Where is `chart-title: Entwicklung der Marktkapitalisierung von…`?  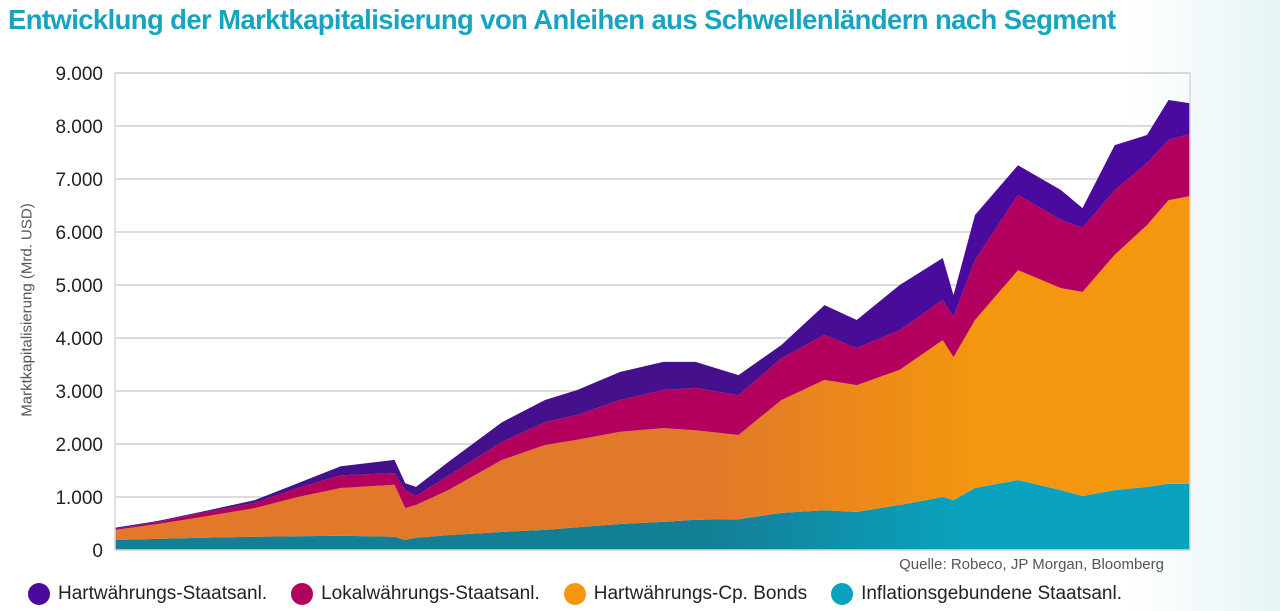
chart-title: Entwicklung der Marktkapitalisierung von… is located at coordinates (562, 19).